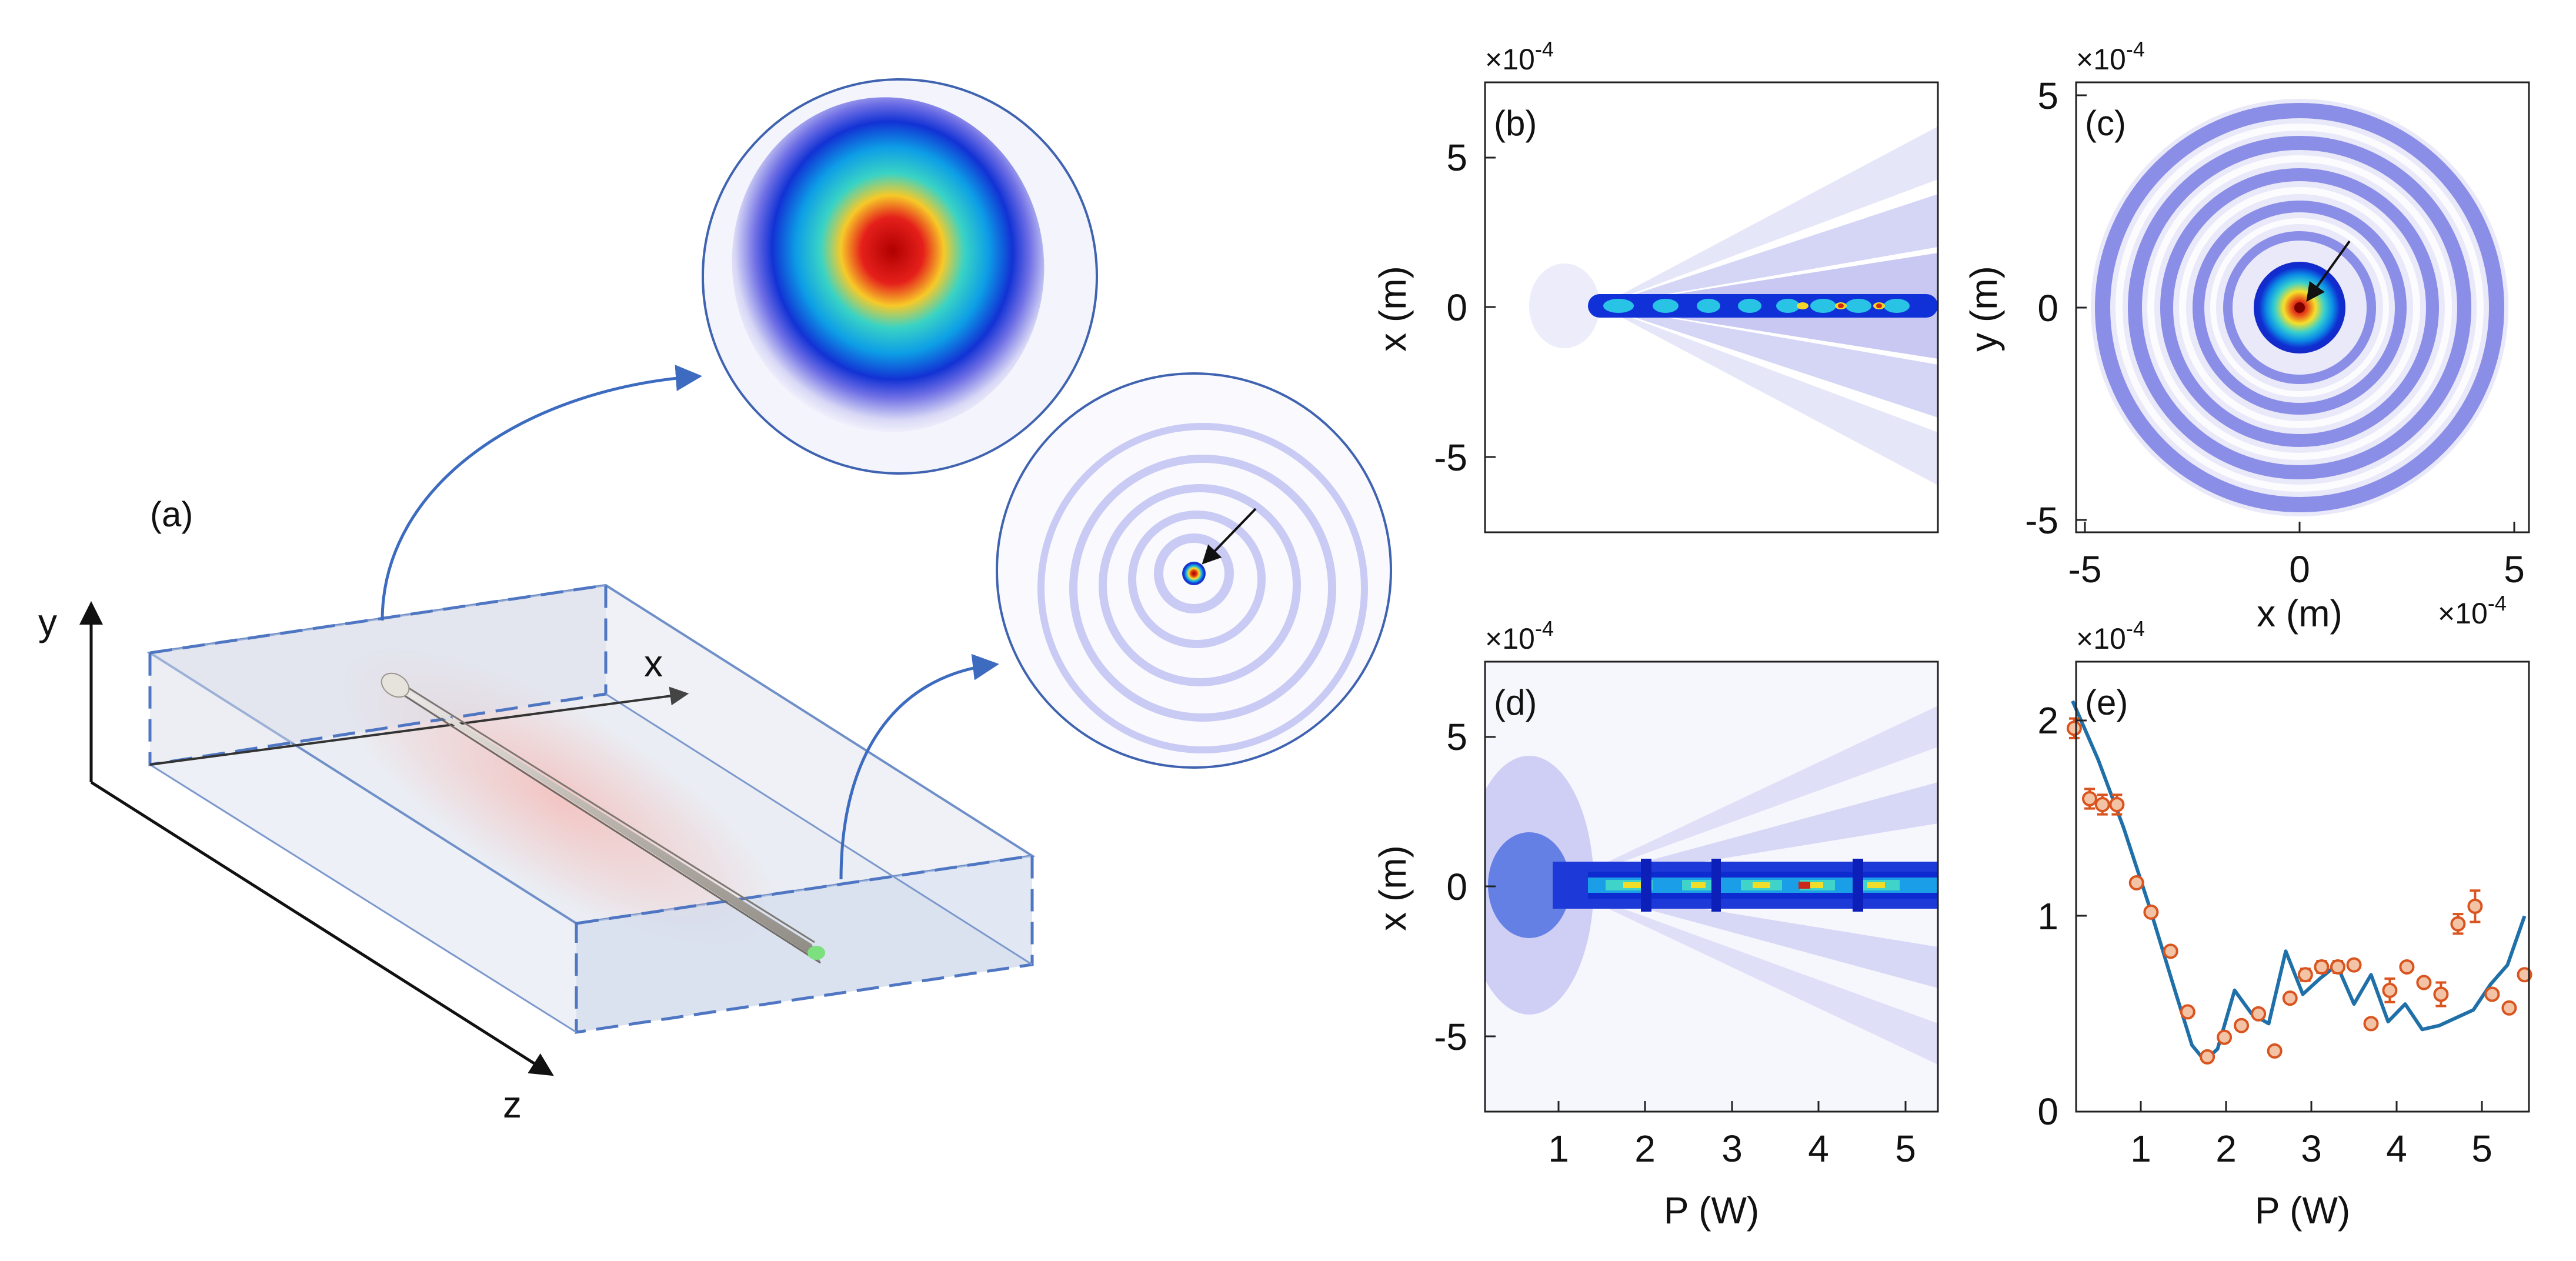 The width and height of the screenshot is (2576, 1261). I want to click on input-beam-profile, so click(900, 276).